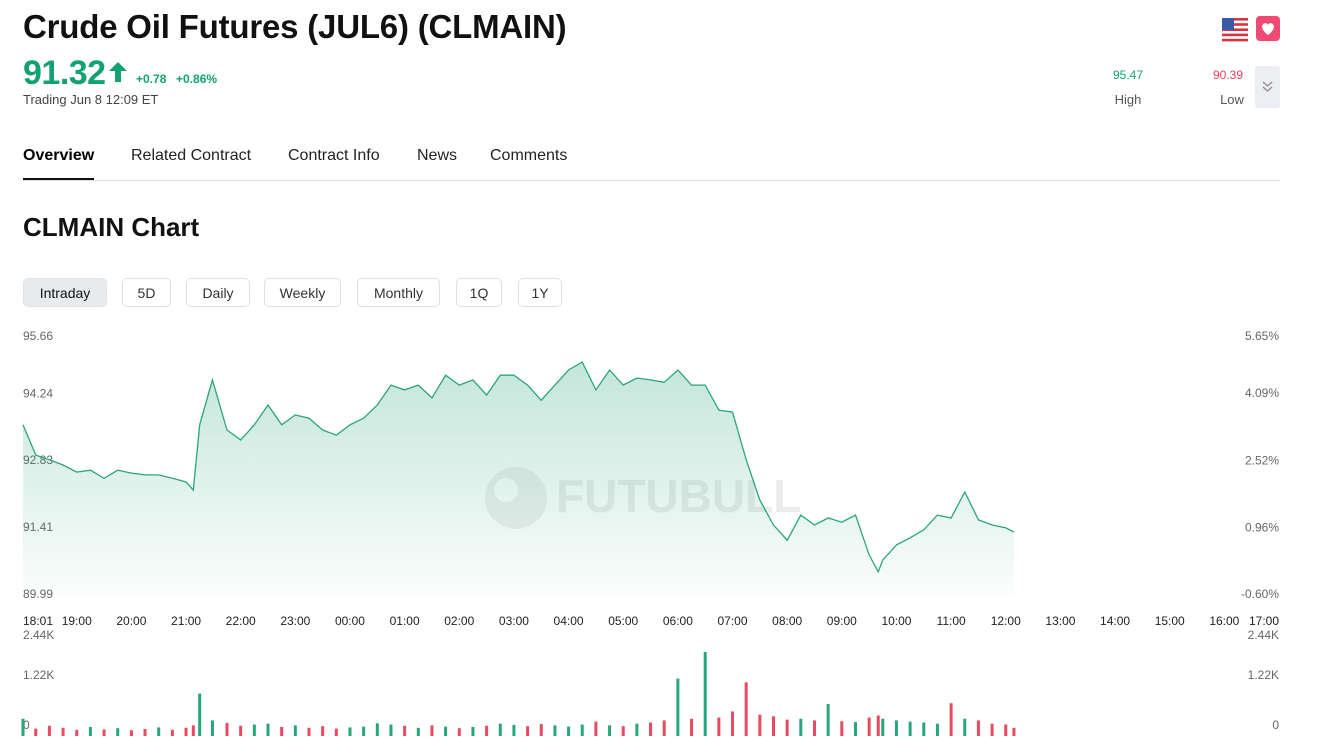 The image size is (1323, 756). Describe the element at coordinates (334, 155) in the screenshot. I see `tab: Contract Info` at that location.